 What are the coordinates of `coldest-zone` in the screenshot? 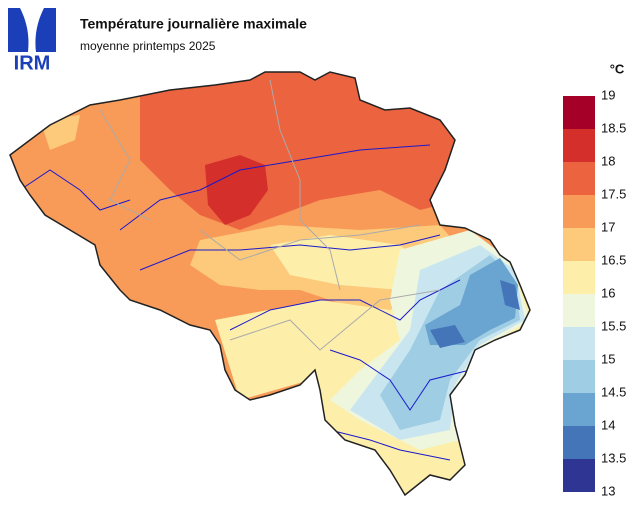 It's located at (475, 314).